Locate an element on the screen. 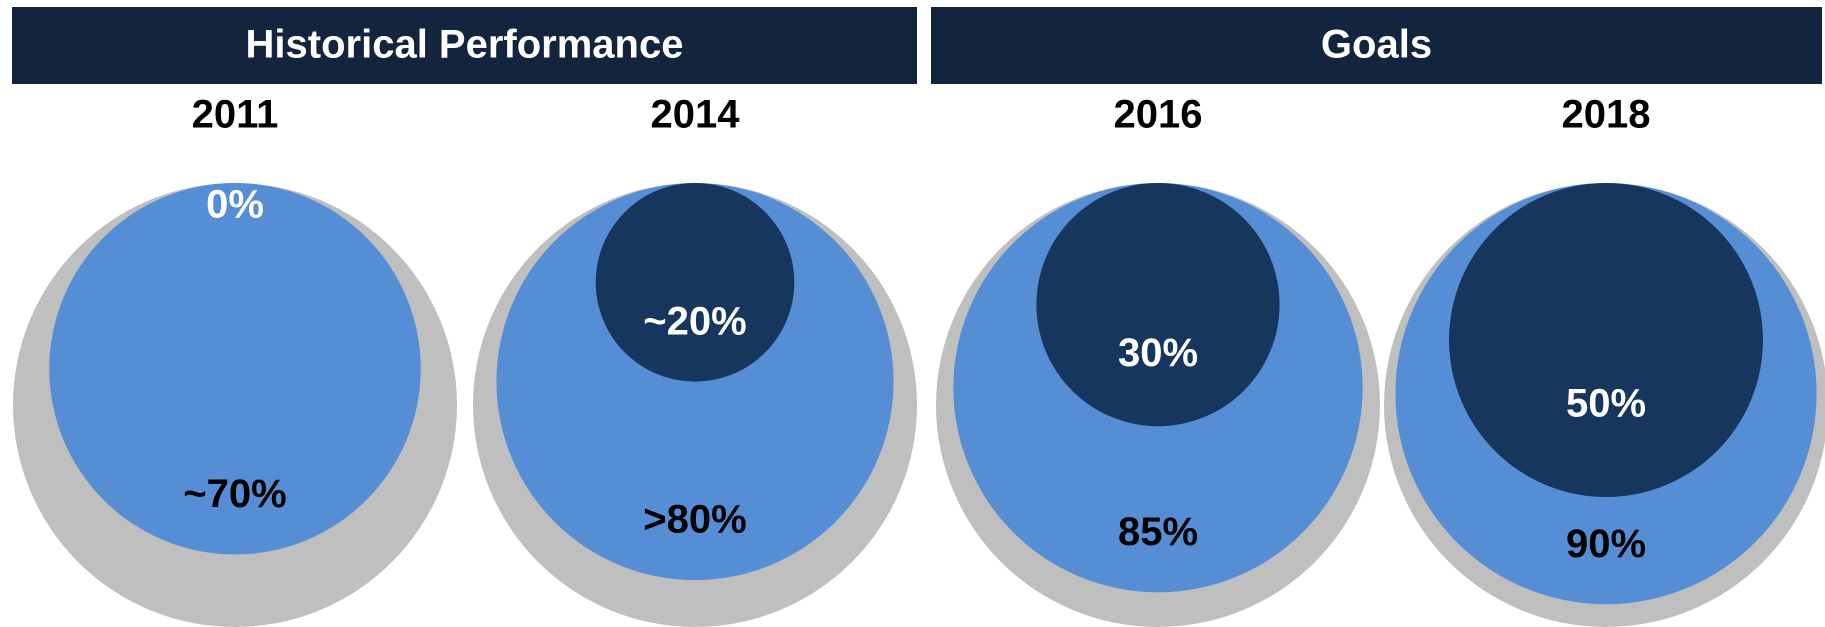 This screenshot has width=1825, height=627. header-title: Historical Performance is located at coordinates (465, 45).